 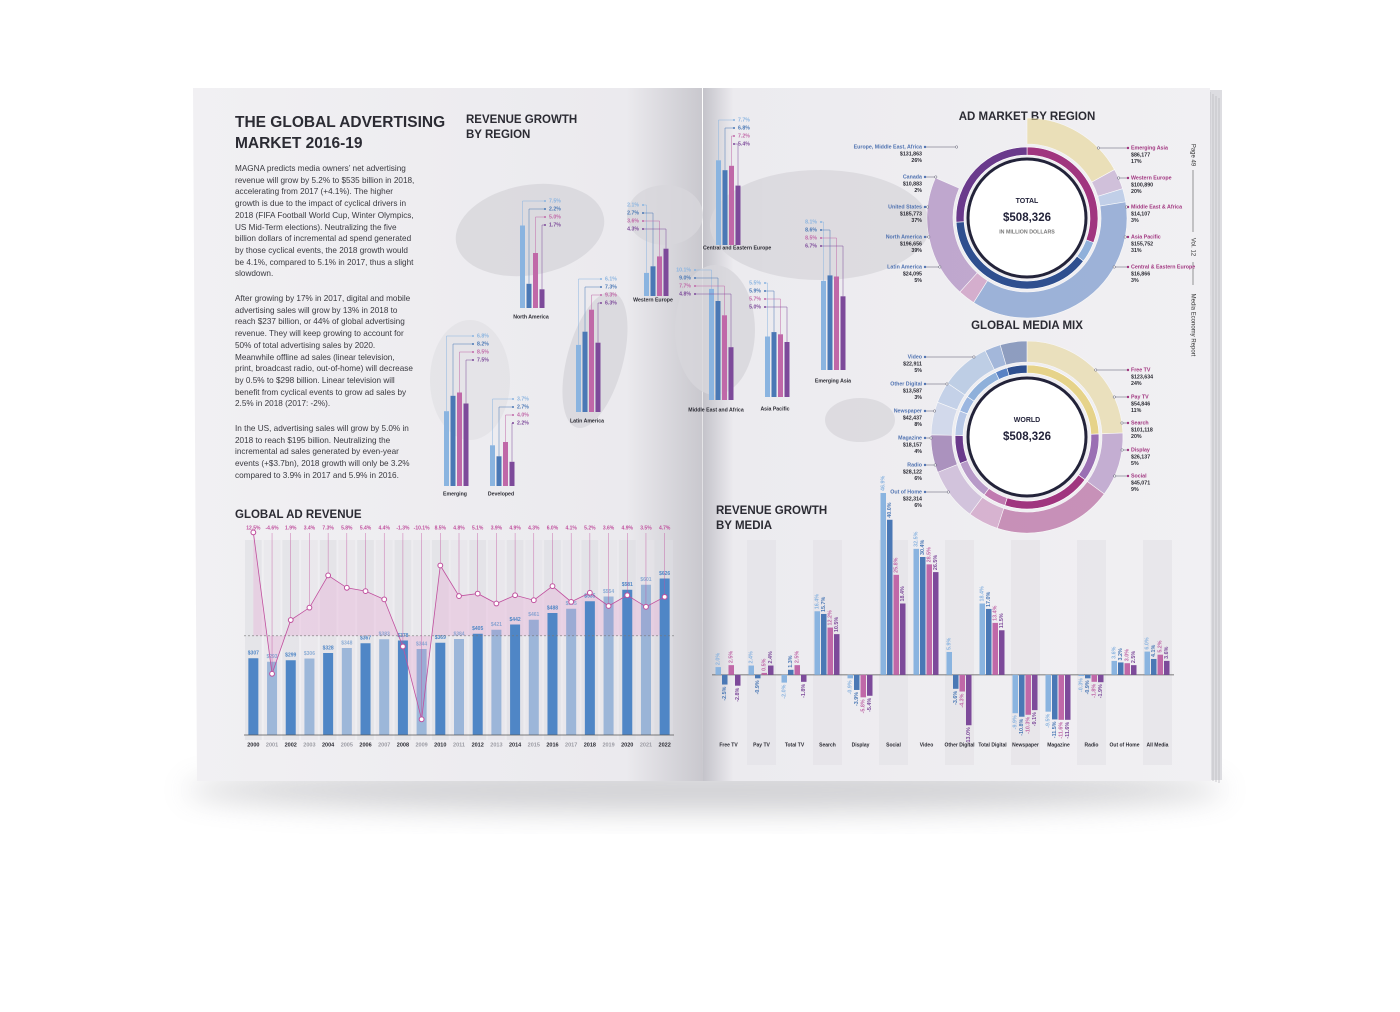 What do you see at coordinates (1029, 725) in the screenshot?
I see `value-label: -10.3%` at bounding box center [1029, 725].